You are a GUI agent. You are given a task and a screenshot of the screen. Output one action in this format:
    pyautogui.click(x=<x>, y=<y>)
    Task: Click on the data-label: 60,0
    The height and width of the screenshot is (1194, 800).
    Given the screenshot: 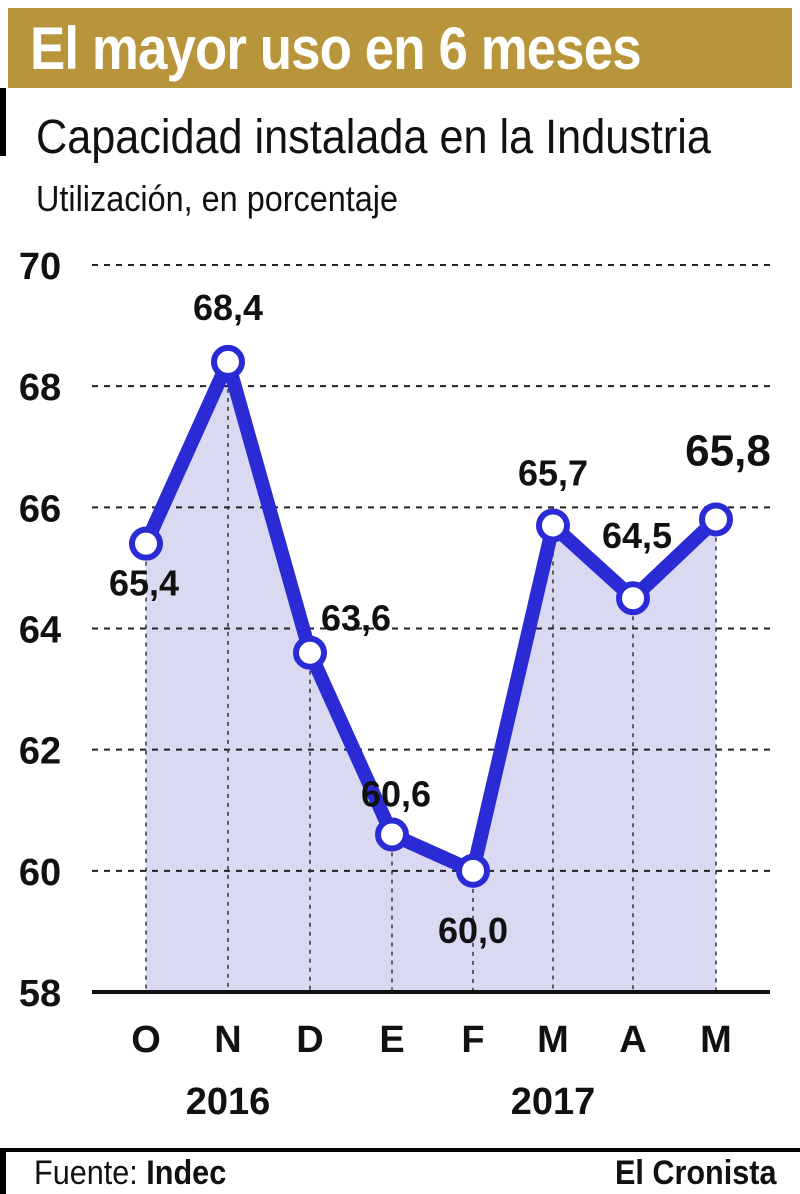 What is the action you would take?
    pyautogui.click(x=473, y=930)
    